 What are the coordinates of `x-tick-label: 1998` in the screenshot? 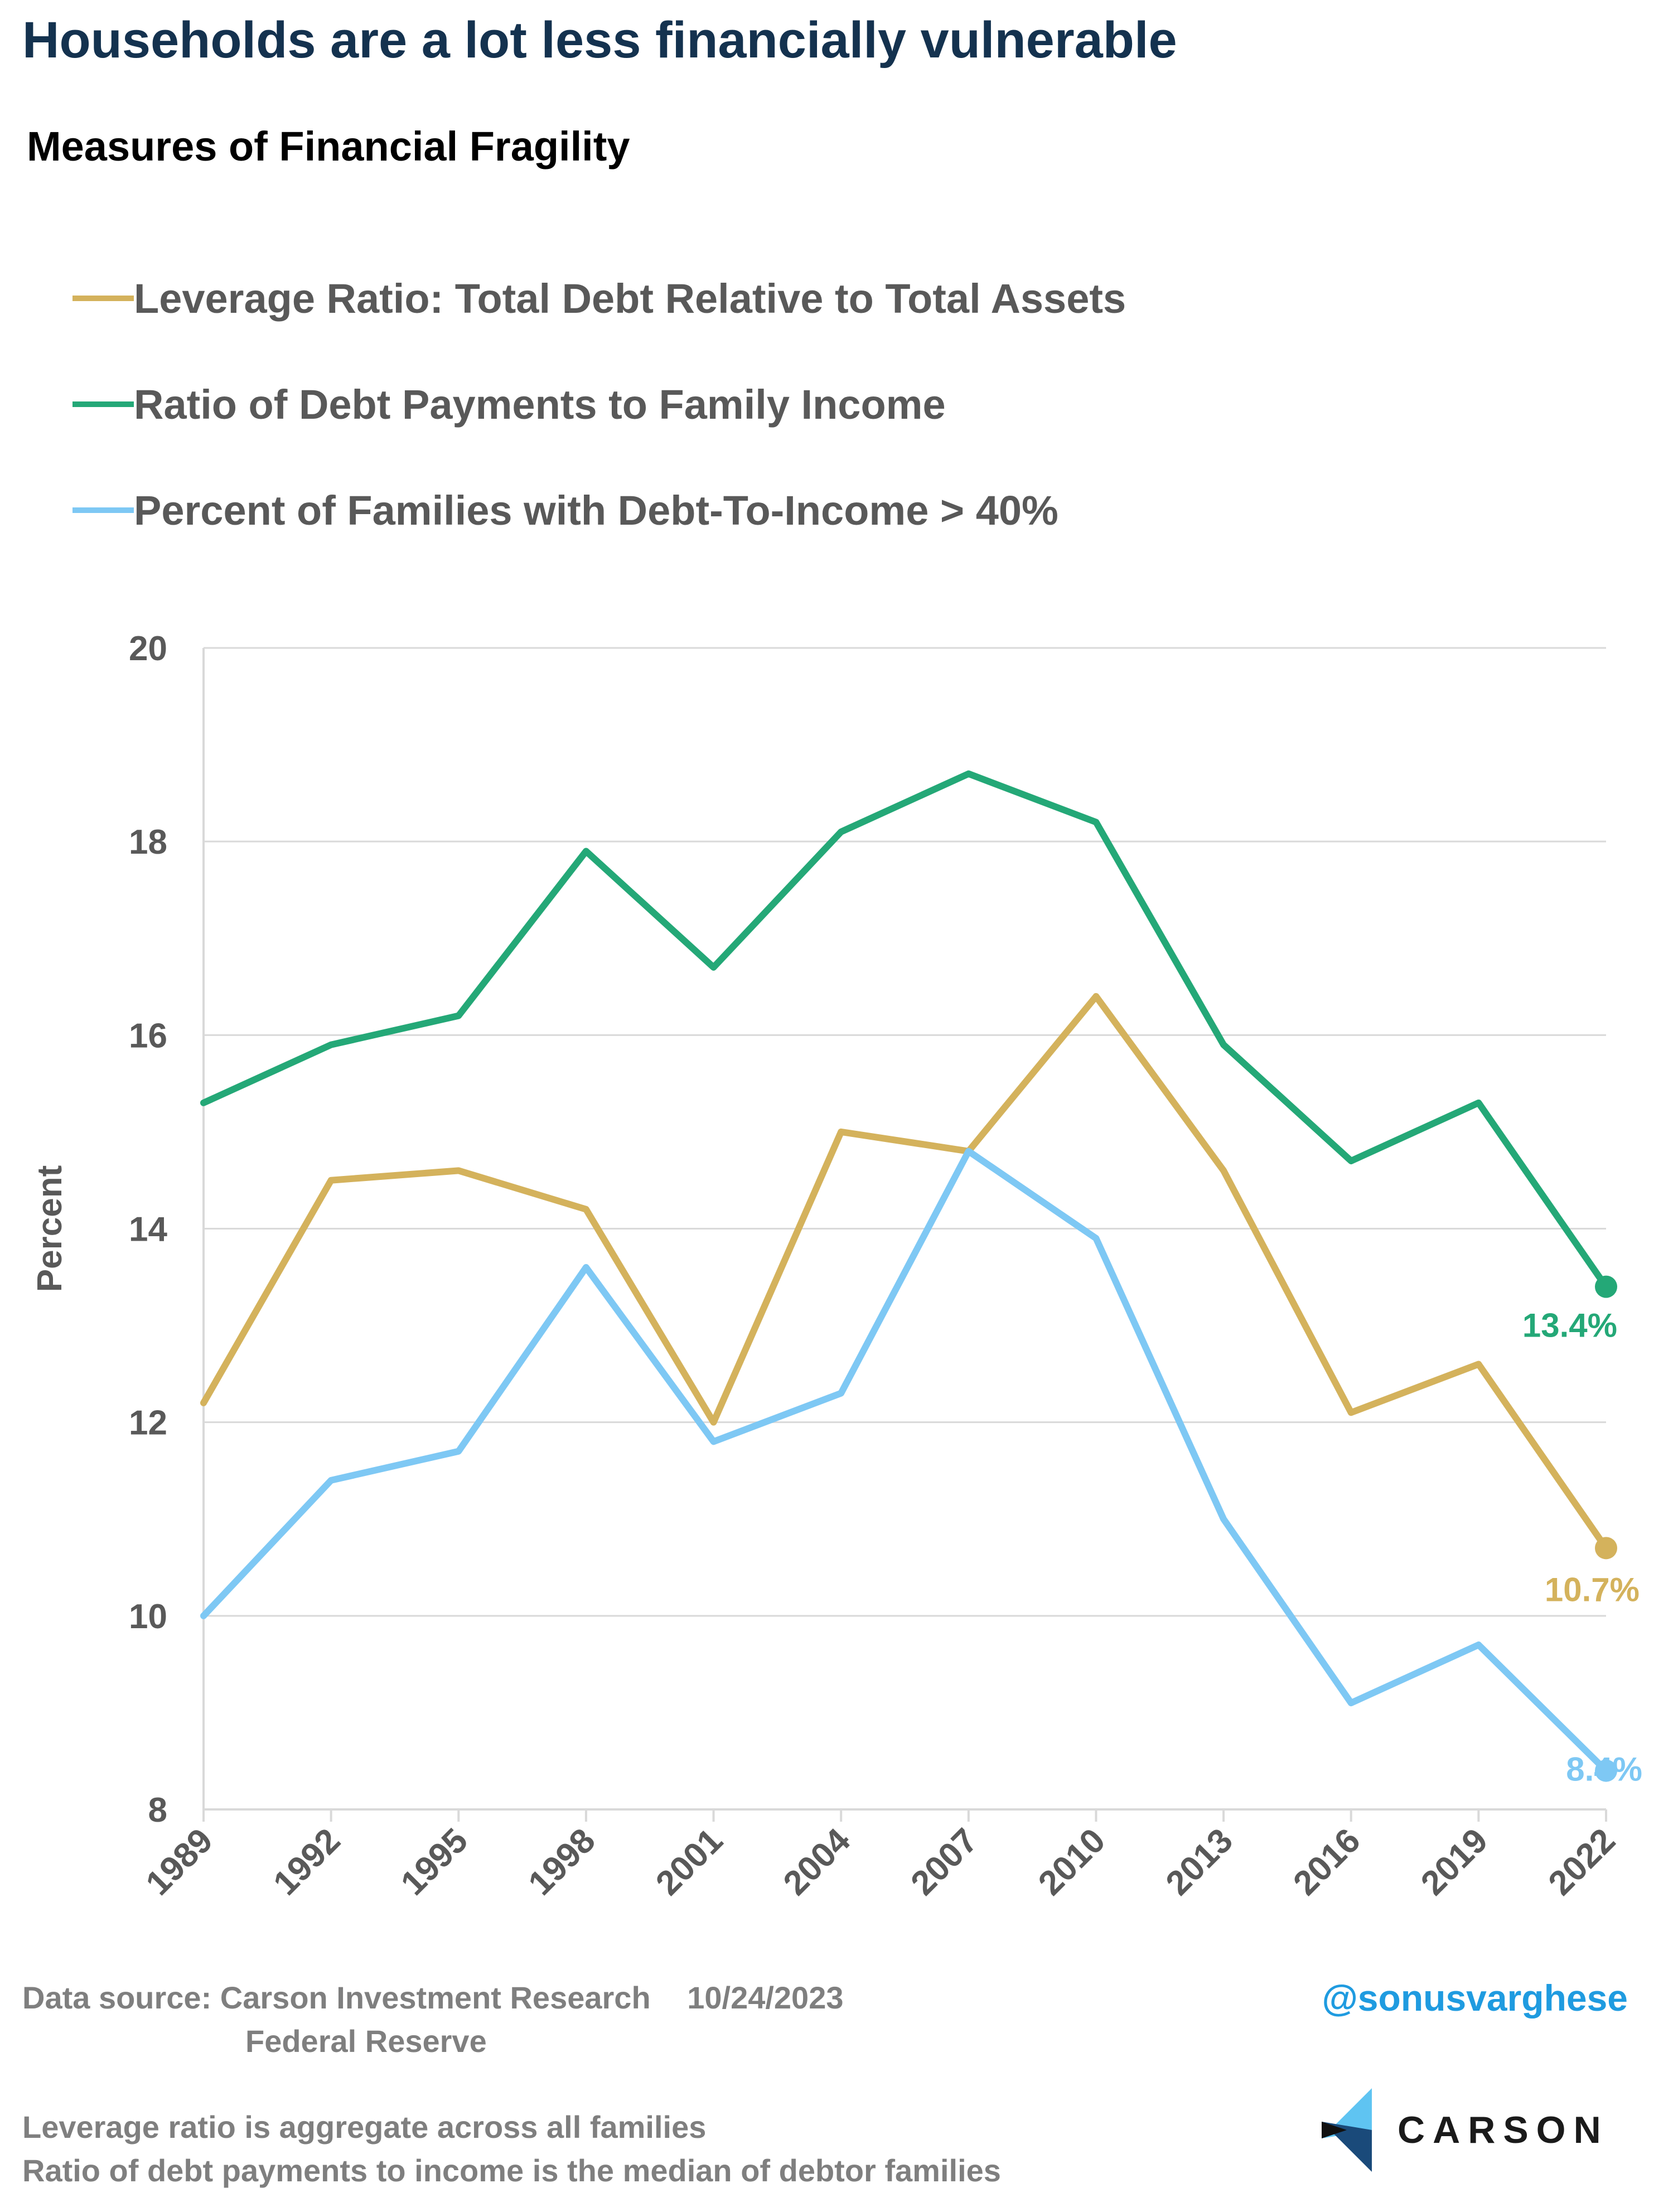 It's located at (561, 1862).